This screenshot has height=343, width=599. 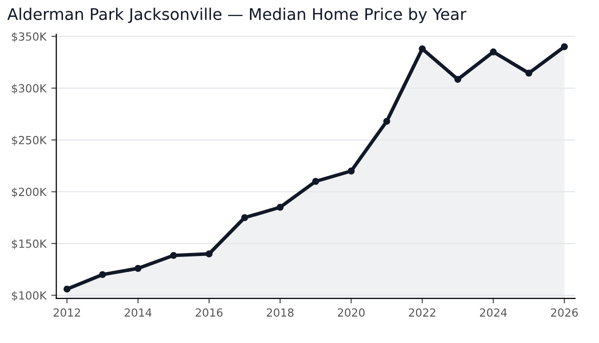 I want to click on x-tick-label: 2014, so click(x=138, y=312).